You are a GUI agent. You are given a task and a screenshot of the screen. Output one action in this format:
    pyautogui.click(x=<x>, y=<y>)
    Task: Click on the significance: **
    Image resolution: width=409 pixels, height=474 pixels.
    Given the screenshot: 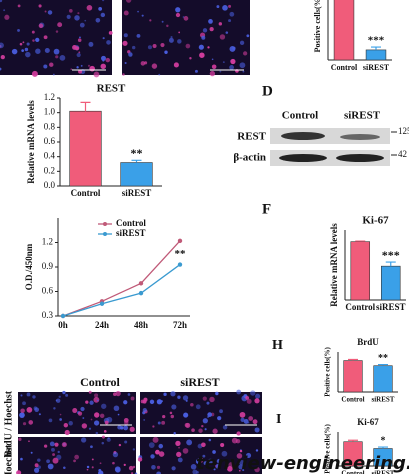 What is the action you would take?
    pyautogui.click(x=181, y=254)
    